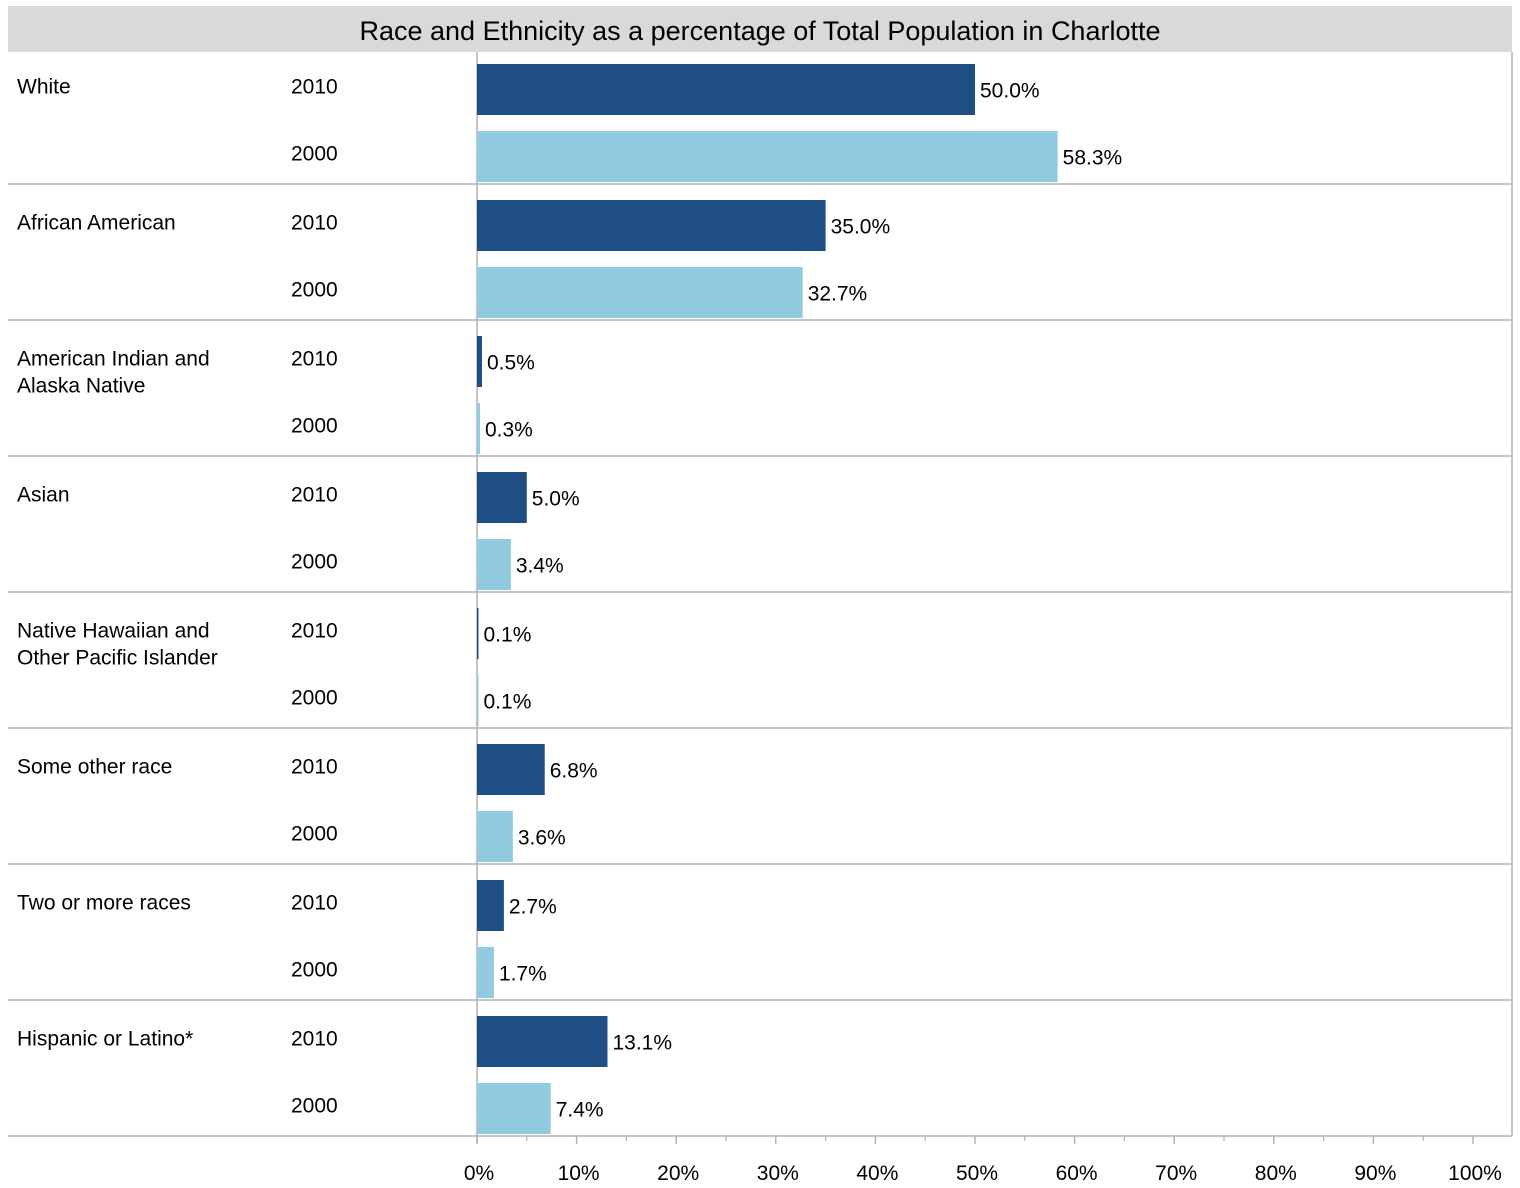 The height and width of the screenshot is (1188, 1520). Describe the element at coordinates (479, 1173) in the screenshot. I see `x-tick-label: 0%` at that location.